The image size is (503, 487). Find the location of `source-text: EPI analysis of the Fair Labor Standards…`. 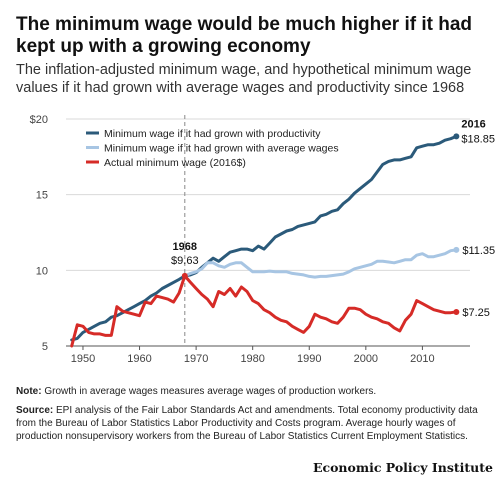

source-text: EPI analysis of the Fair Labor Standards… is located at coordinates (247, 423).